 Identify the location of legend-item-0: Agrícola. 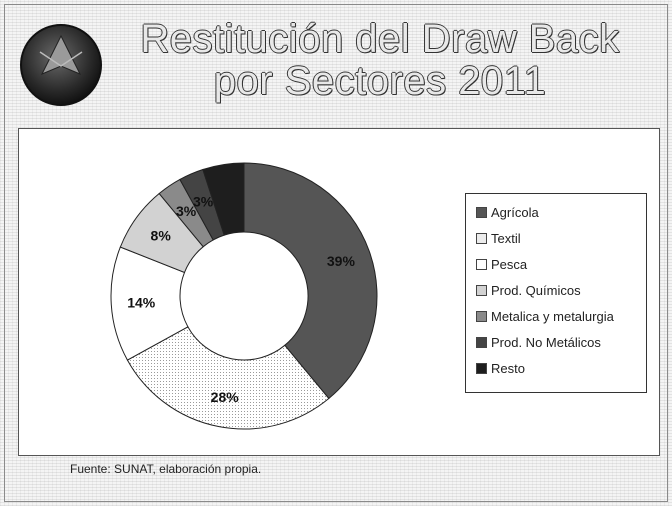
(507, 212).